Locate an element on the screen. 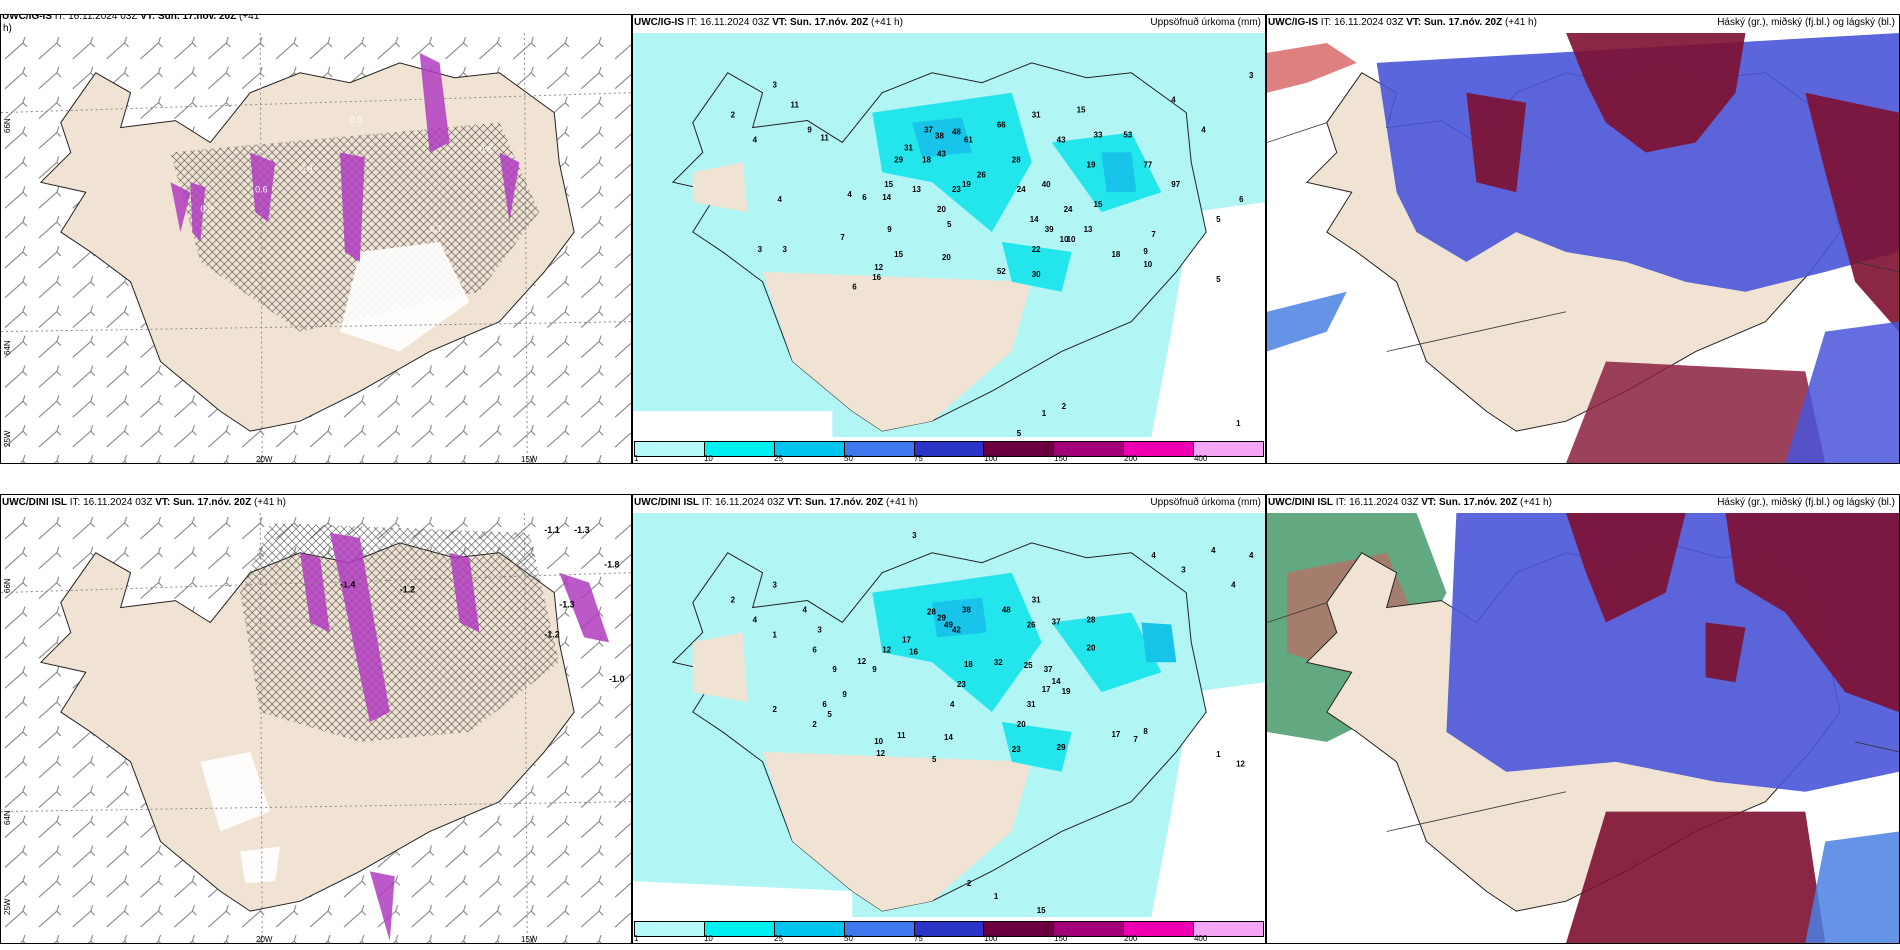 The height and width of the screenshot is (950, 1900). precip-value: 15 is located at coordinates (888, 184).